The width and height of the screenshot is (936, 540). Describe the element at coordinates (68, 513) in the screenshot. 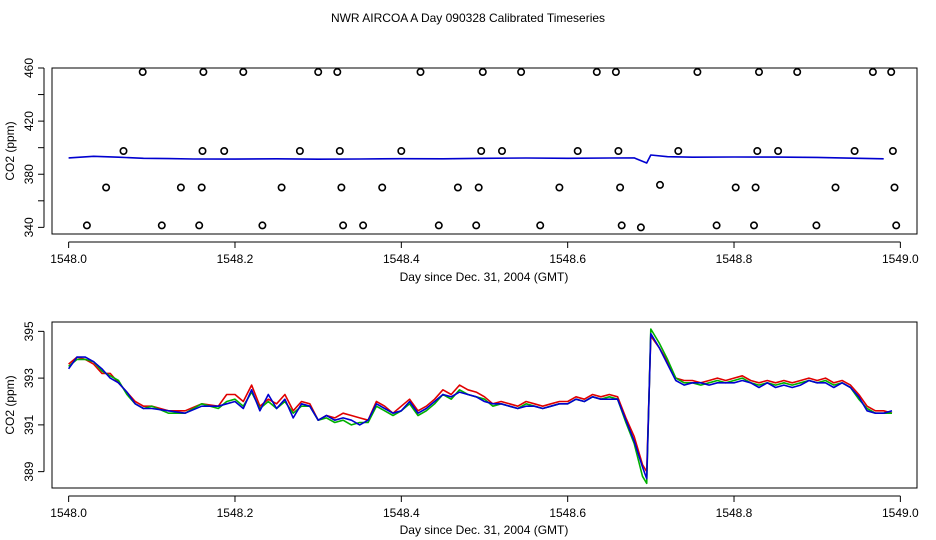

I see `x-tick-label-bottom: 1548.0` at that location.